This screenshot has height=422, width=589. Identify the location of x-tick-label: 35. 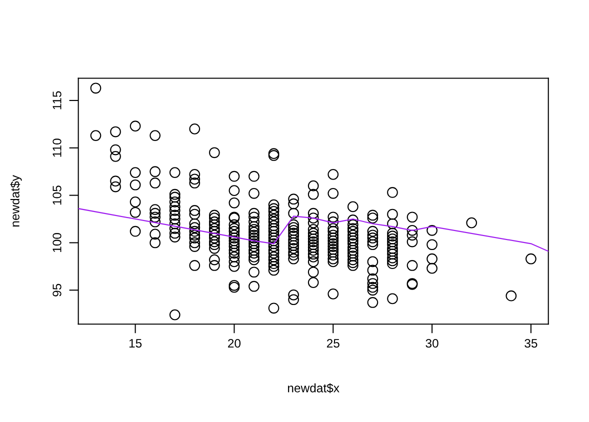
(531, 343).